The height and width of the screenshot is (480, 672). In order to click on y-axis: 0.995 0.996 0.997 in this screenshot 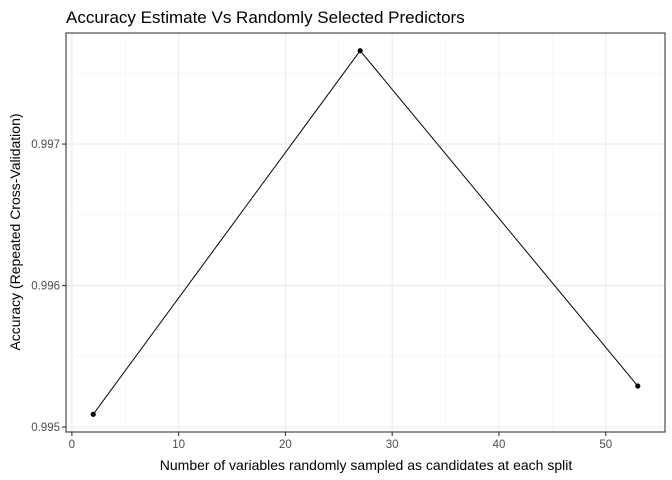, I will do `click(48, 286)`.